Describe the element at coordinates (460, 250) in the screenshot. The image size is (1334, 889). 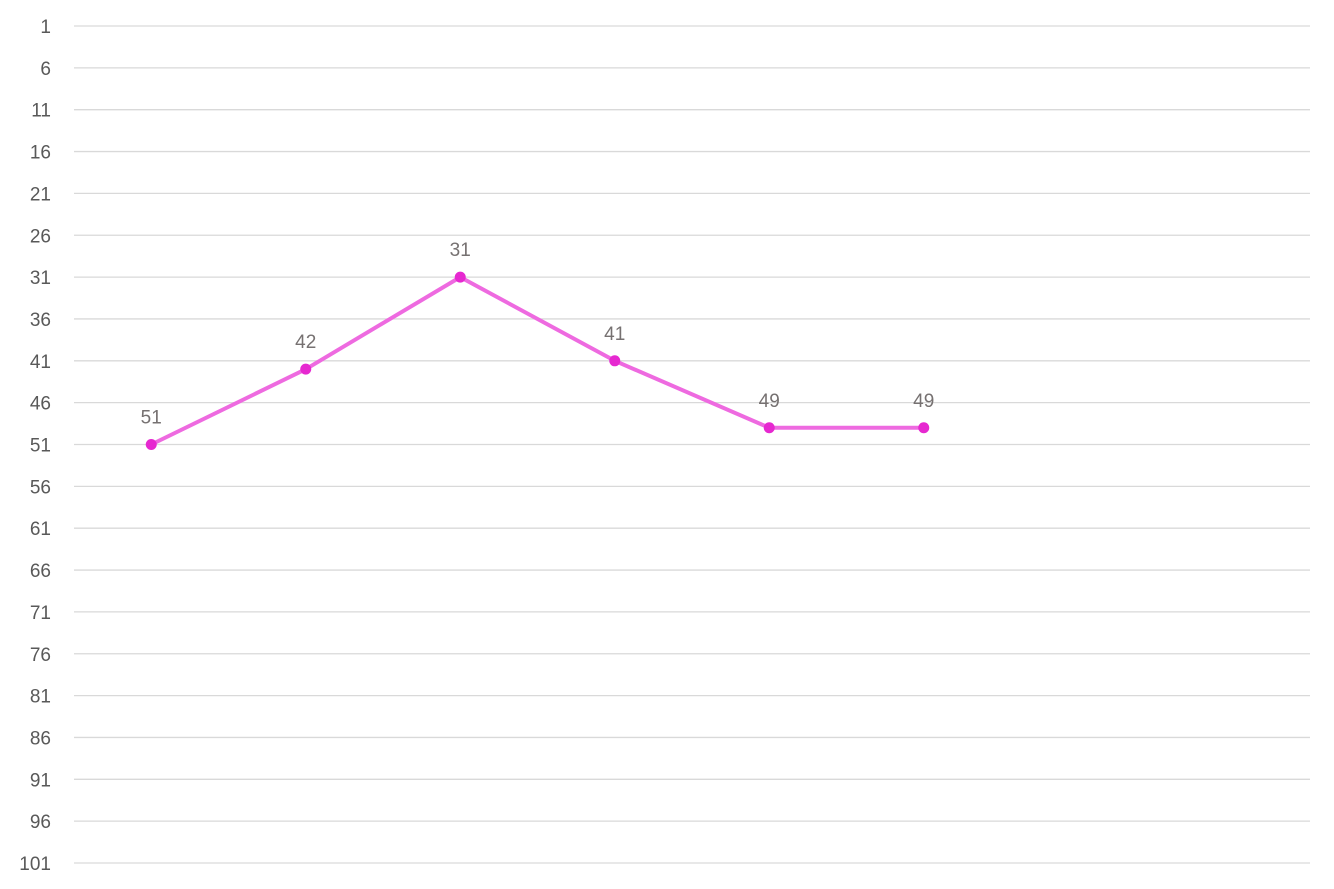
I see `data-label: 31` at that location.